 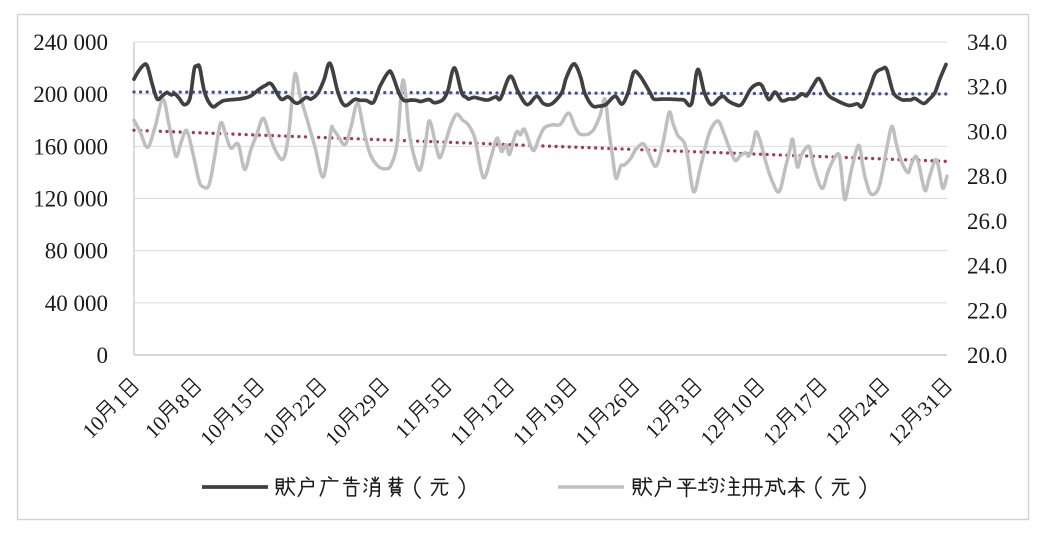 What do you see at coordinates (70, 199) in the screenshot?
I see `svg-text: 120 000` at bounding box center [70, 199].